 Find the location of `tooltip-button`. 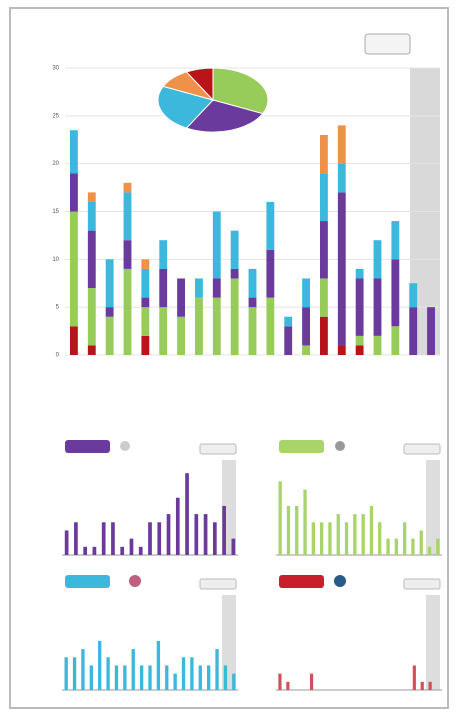

tooltip-button is located at coordinates (387, 44).